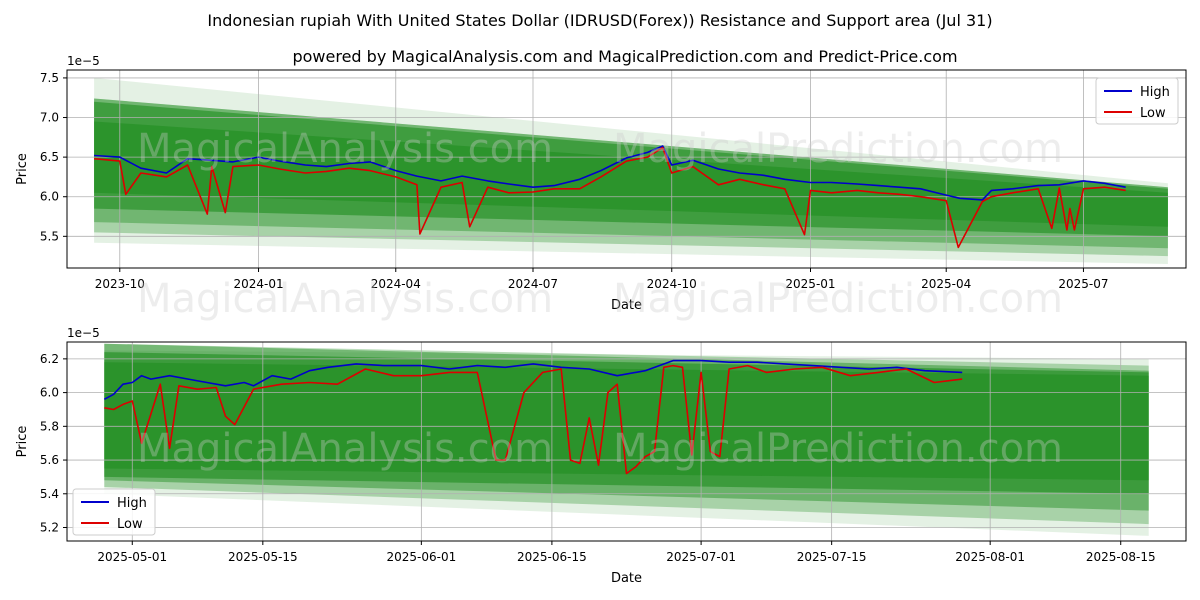 This screenshot has width=1200, height=600. What do you see at coordinates (672, 284) in the screenshot?
I see `x-tick-label: 2024-10` at bounding box center [672, 284].